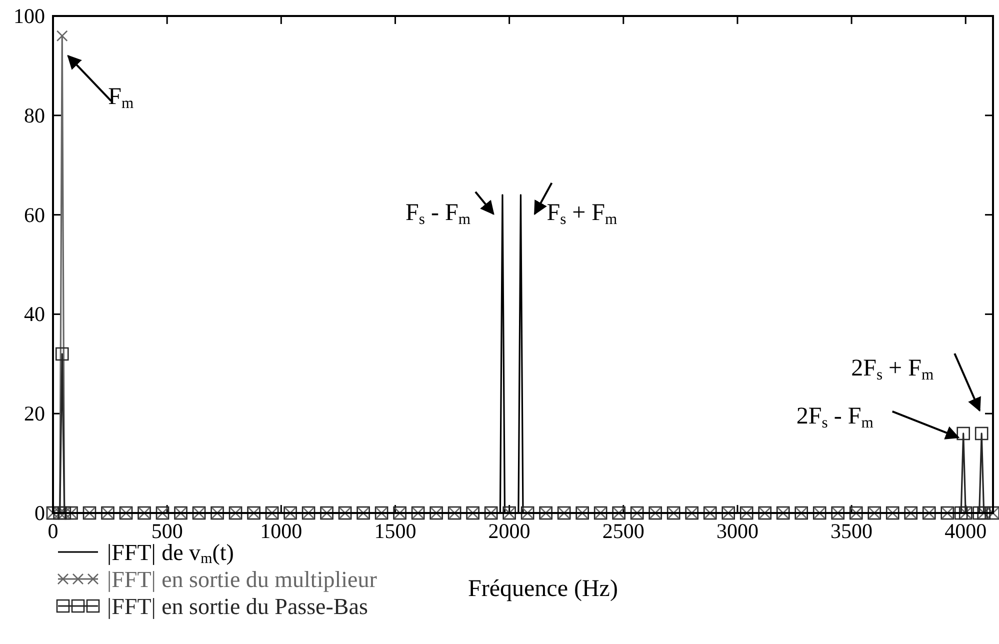 Image resolution: width=999 pixels, height=644 pixels. What do you see at coordinates (737, 531) in the screenshot?
I see `x-tick-label: 3000` at bounding box center [737, 531].